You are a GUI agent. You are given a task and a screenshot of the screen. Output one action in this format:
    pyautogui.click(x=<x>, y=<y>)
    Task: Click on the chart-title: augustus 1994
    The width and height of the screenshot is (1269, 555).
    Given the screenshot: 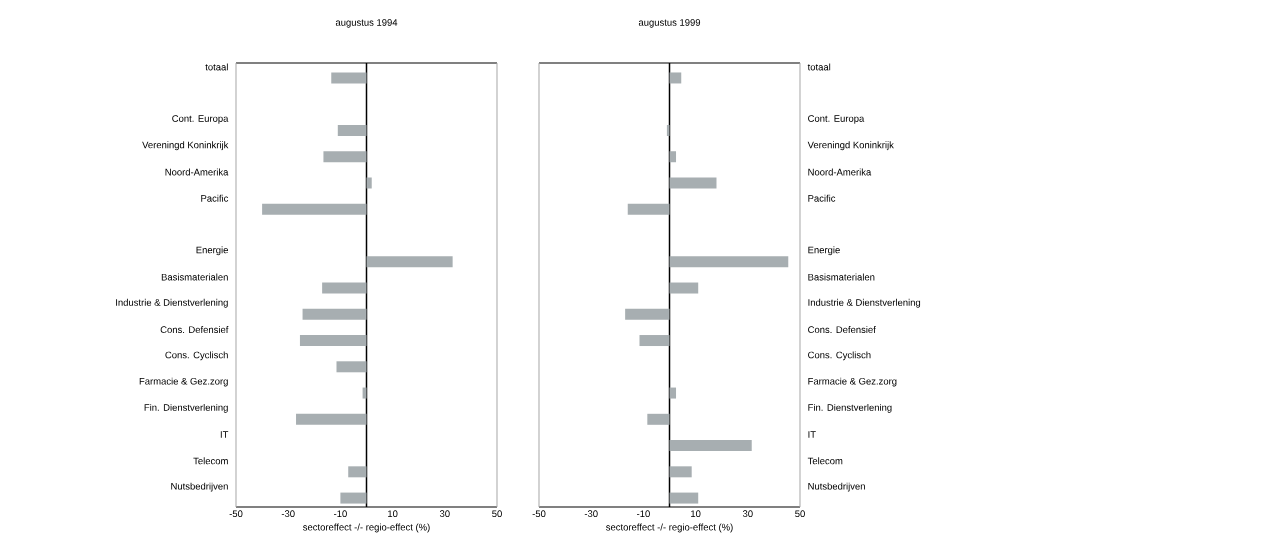 What is the action you would take?
    pyautogui.click(x=366, y=23)
    